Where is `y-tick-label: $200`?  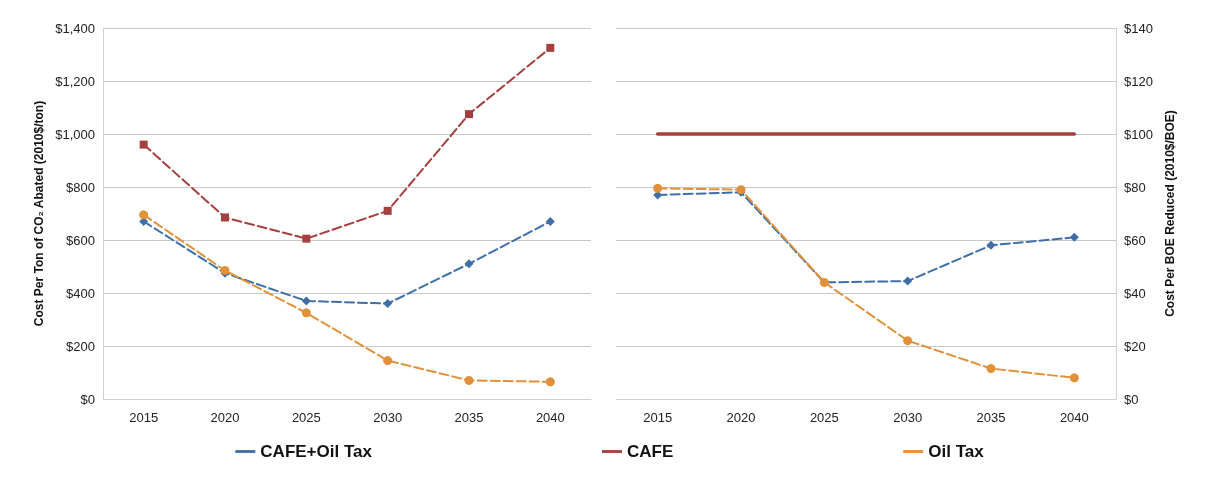 y-tick-label: $200 is located at coordinates (80, 346).